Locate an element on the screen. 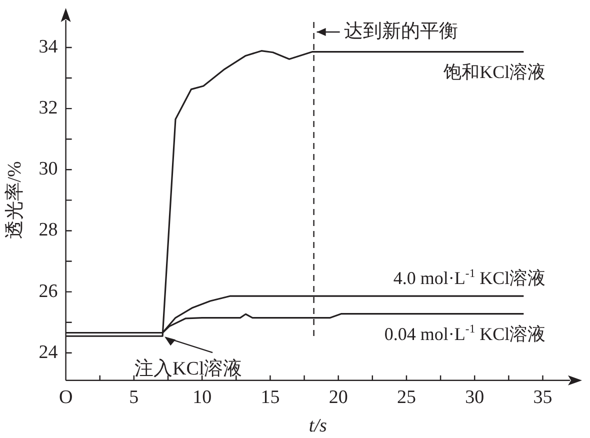  x-axis-title: t/s is located at coordinates (317, 426).